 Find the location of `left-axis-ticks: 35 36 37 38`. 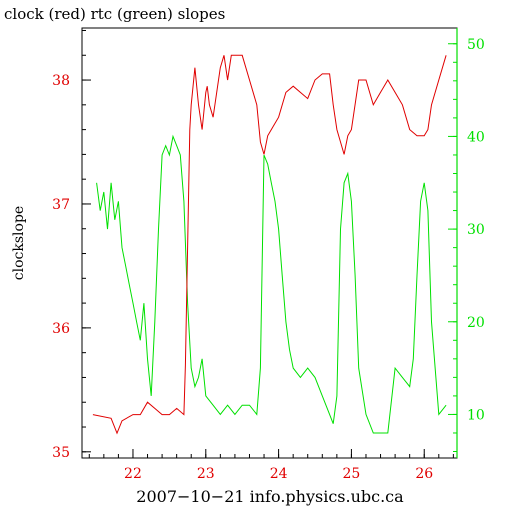

left-axis-ticks: 35 36 37 38 is located at coordinates (71, 245).